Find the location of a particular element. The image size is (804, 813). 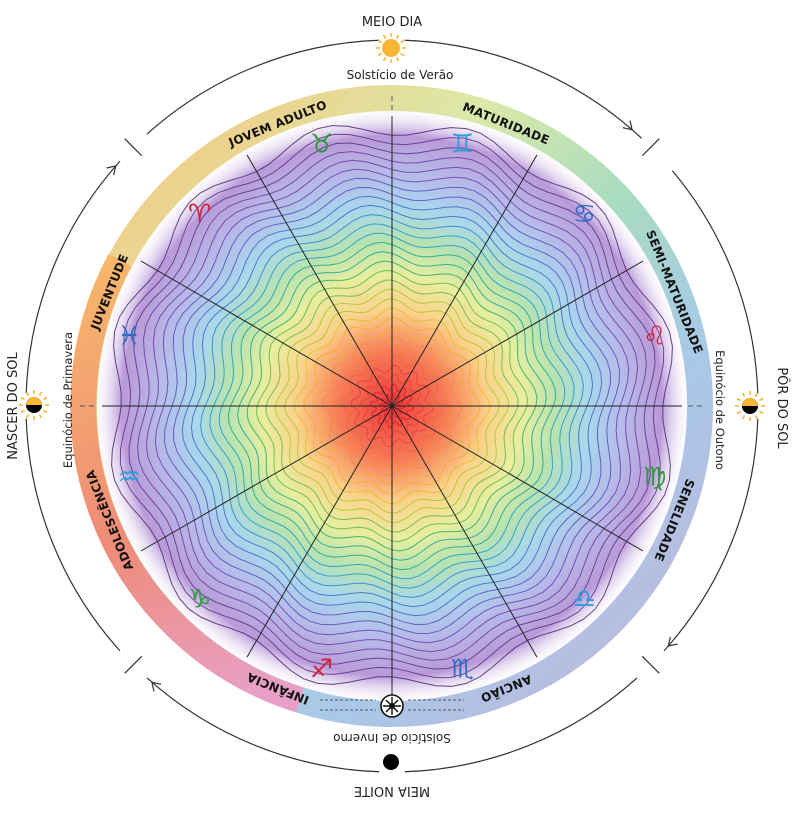

sunset-icon is located at coordinates (750, 406).